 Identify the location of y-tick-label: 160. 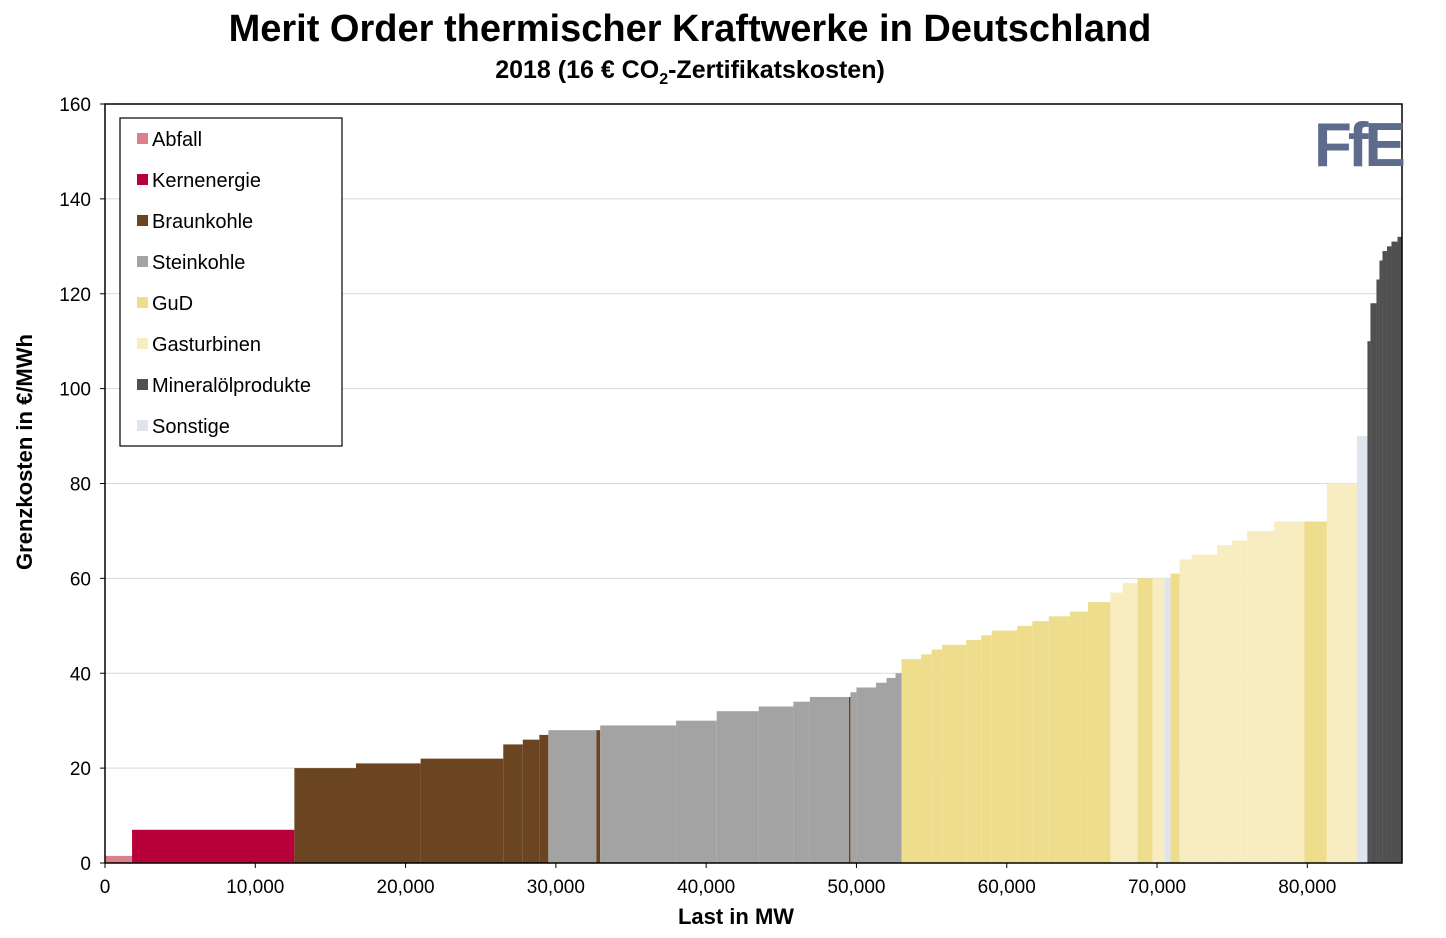
(75, 105).